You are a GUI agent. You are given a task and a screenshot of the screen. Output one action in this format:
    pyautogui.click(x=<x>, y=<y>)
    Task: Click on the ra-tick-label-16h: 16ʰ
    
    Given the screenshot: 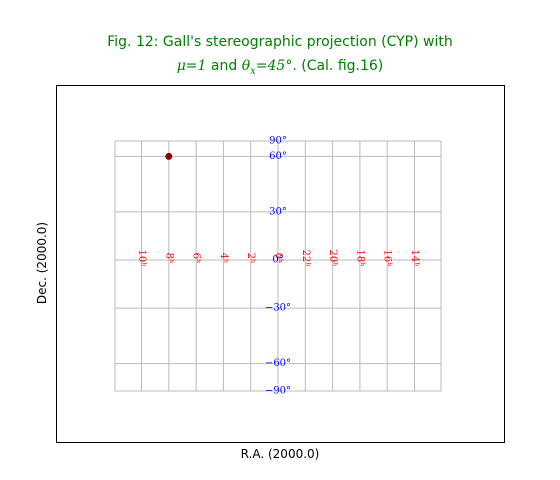 What is the action you would take?
    pyautogui.click(x=387, y=257)
    